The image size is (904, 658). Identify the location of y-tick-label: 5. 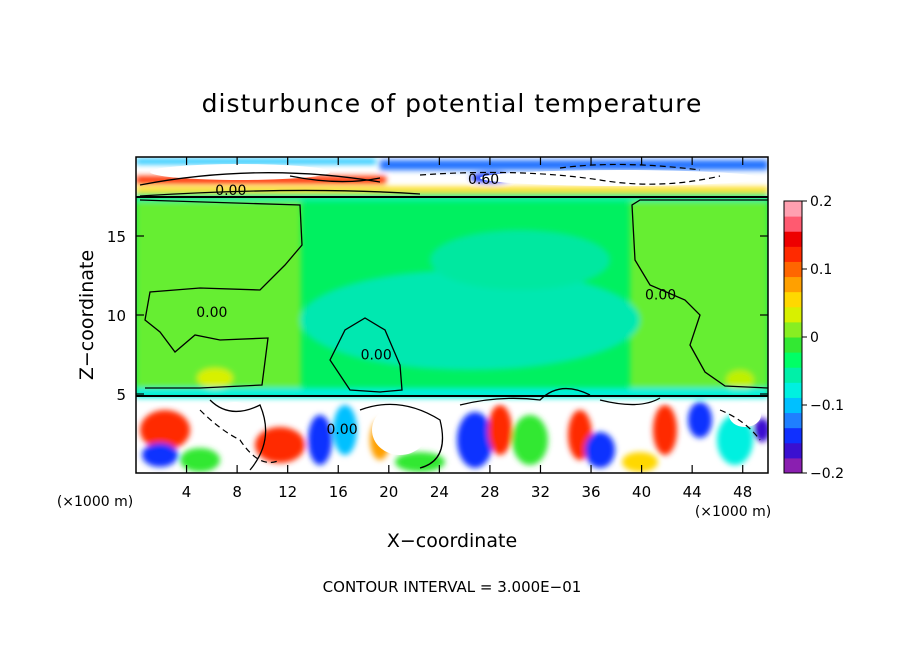
(121, 395).